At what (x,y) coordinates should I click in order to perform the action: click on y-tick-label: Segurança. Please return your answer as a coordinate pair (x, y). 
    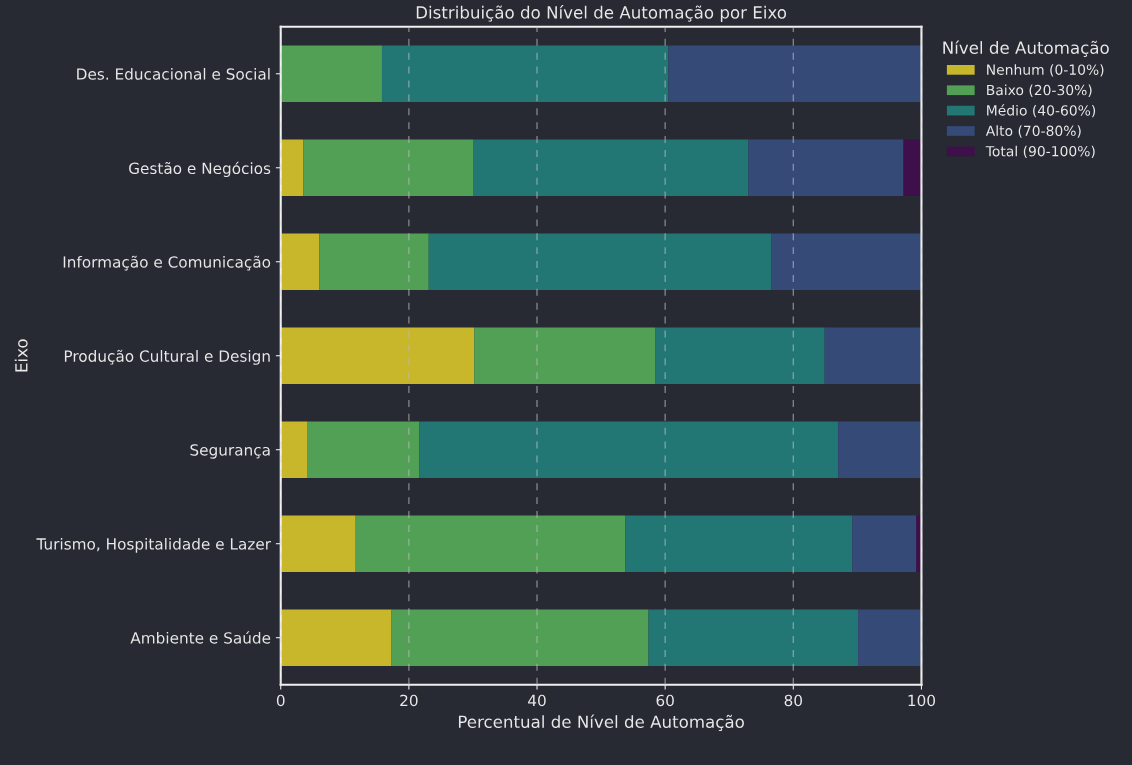
    Looking at the image, I should click on (230, 451).